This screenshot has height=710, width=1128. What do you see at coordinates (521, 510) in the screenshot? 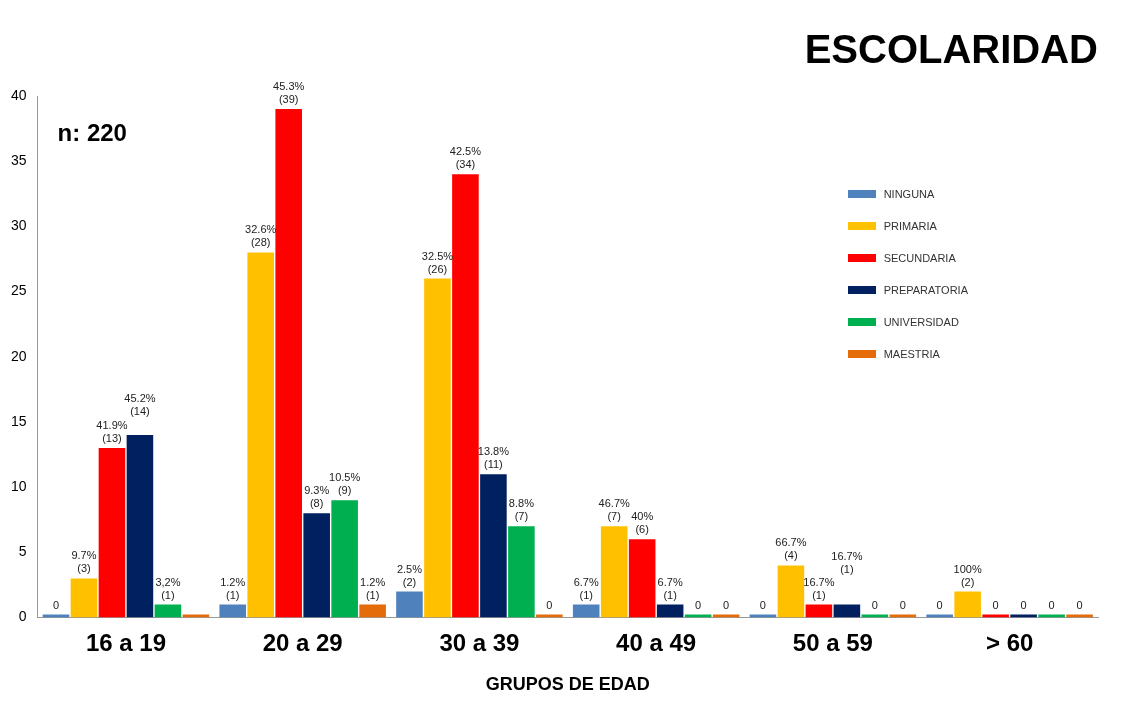
I see `data-label: 8.8% (7)` at bounding box center [521, 510].